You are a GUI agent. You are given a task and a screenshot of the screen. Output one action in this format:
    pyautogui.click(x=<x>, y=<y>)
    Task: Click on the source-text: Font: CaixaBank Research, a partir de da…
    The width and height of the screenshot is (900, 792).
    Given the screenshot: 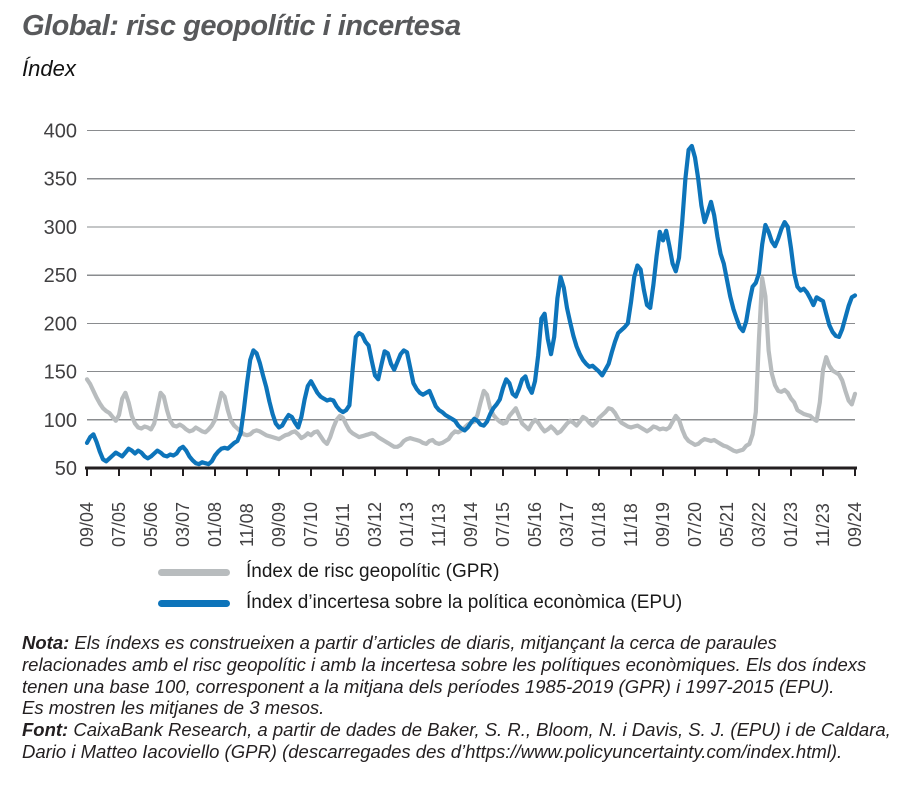 What is the action you would take?
    pyautogui.click(x=456, y=740)
    